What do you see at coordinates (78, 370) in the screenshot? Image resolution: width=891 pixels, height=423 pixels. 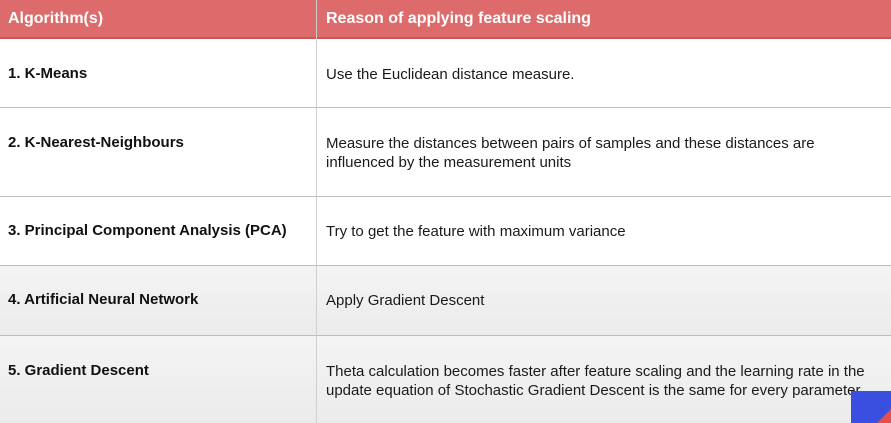 I see `row-algorithm: 5. Gradient Descent` at bounding box center [78, 370].